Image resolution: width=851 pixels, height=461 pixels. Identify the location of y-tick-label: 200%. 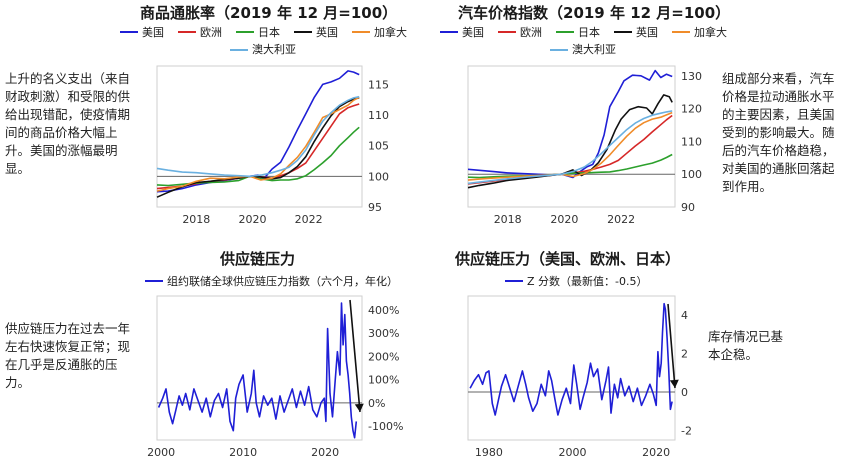
(383, 356).